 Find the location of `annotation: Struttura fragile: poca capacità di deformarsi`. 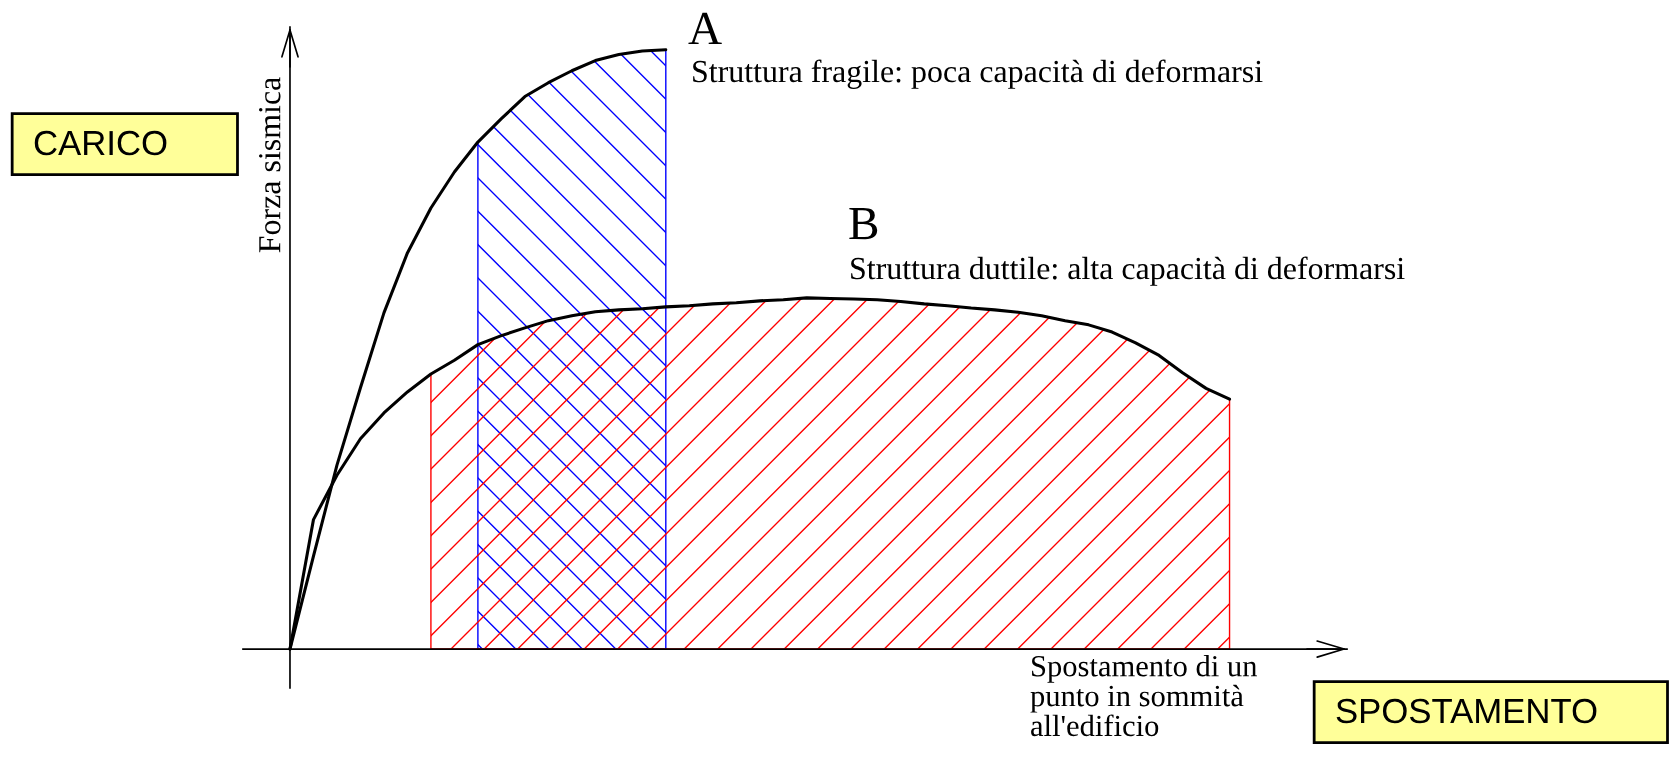

annotation: Struttura fragile: poca capacità di deformarsi is located at coordinates (978, 74).